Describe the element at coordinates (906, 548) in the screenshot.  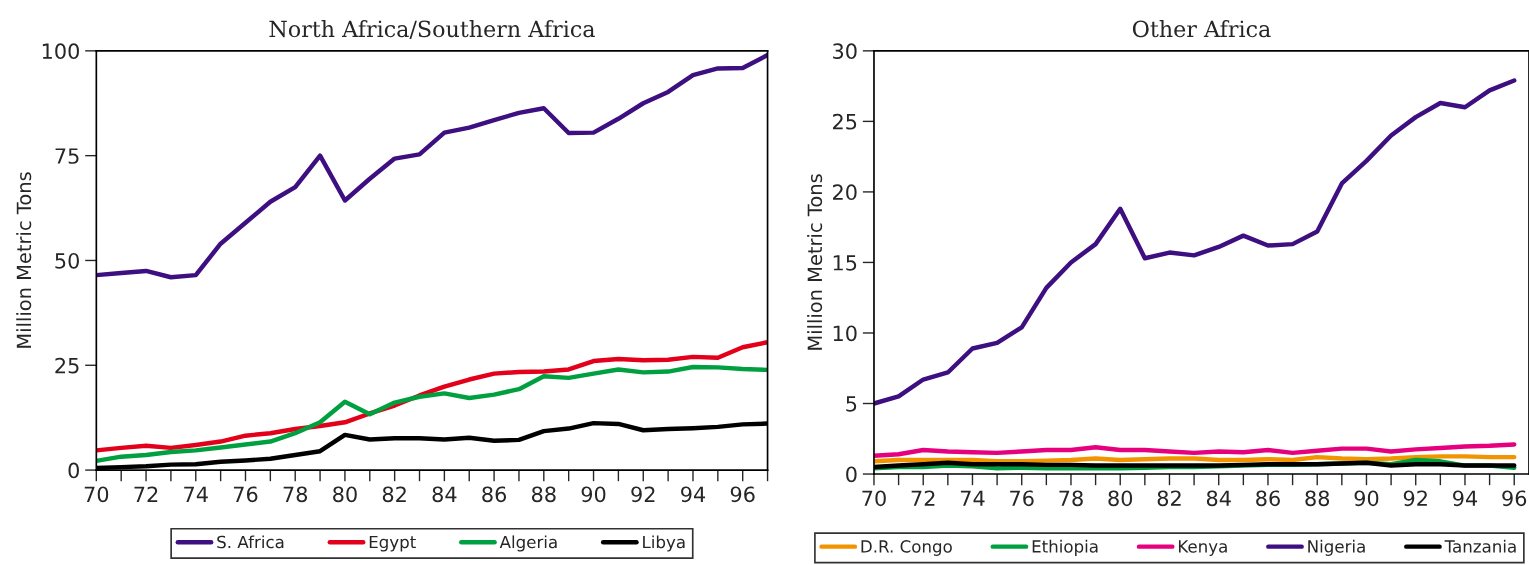
I see `legend-label: D.R. Congo` at that location.